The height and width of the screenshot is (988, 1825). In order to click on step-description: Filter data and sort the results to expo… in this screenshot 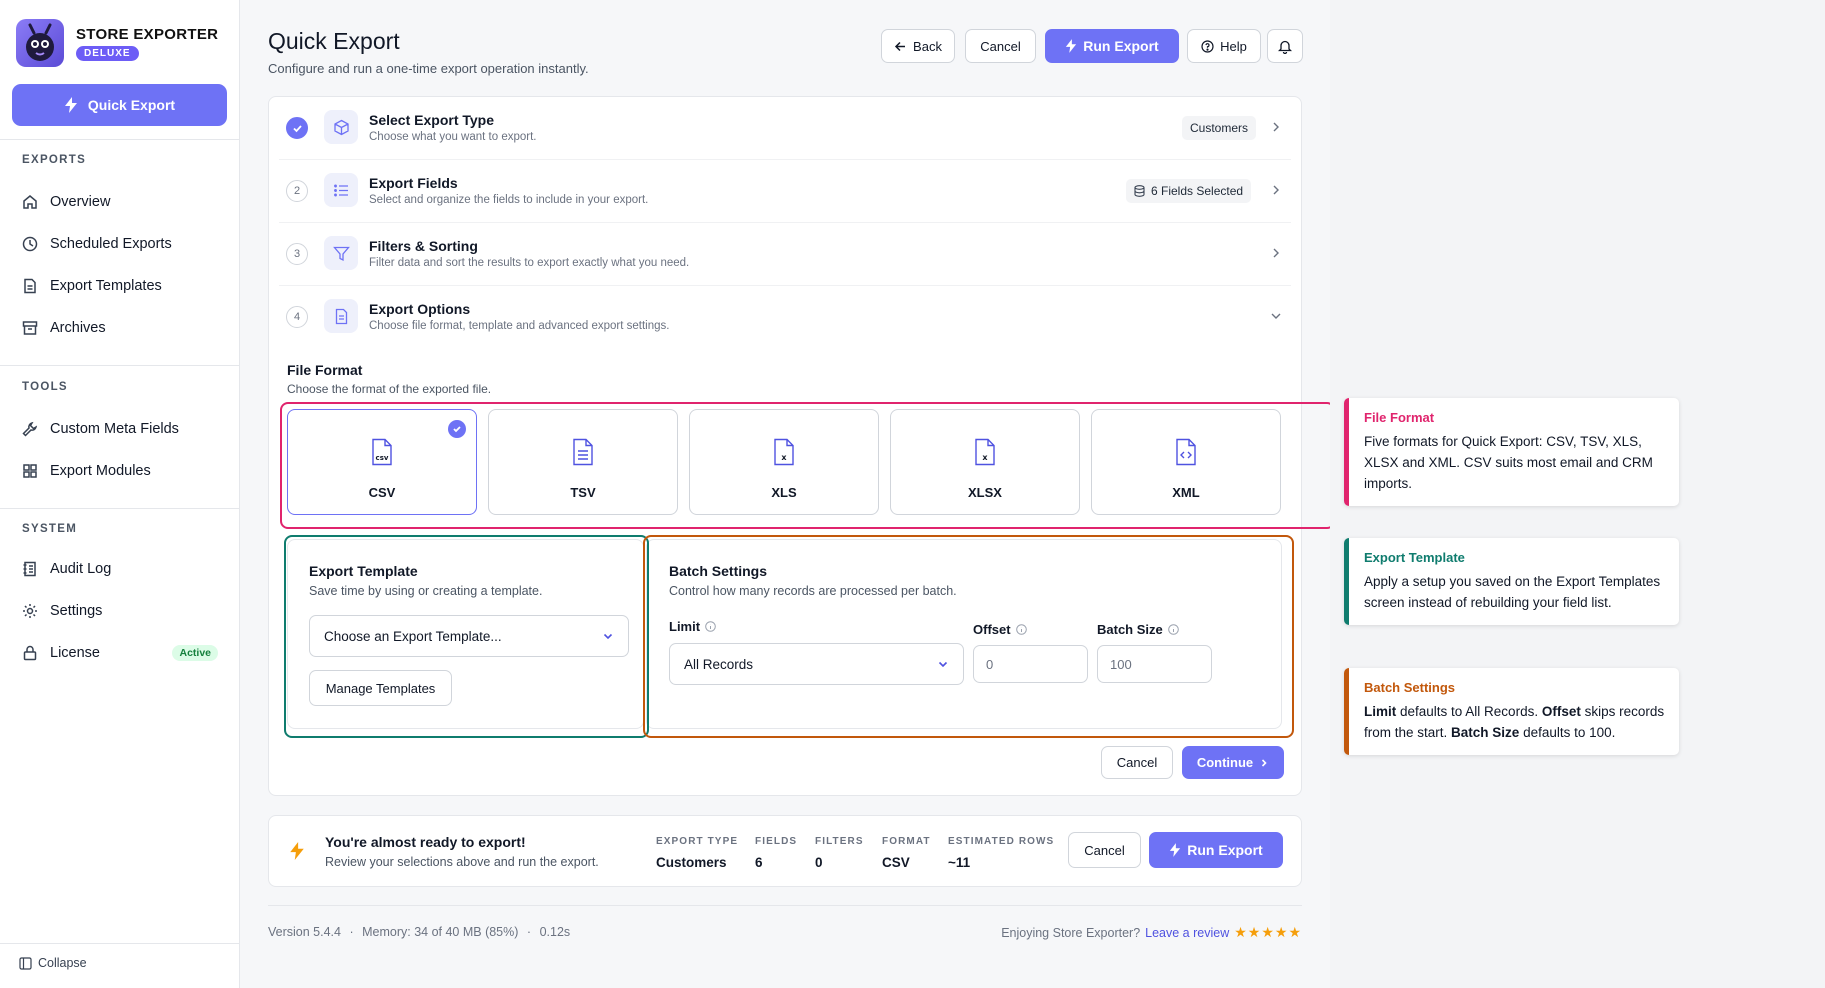, I will do `click(529, 263)`.